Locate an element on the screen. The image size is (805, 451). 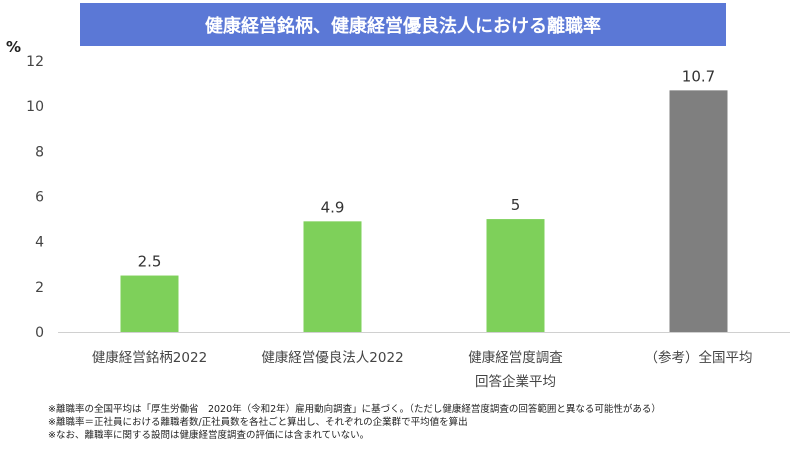
y-tick-label: 0 is located at coordinates (39, 333).